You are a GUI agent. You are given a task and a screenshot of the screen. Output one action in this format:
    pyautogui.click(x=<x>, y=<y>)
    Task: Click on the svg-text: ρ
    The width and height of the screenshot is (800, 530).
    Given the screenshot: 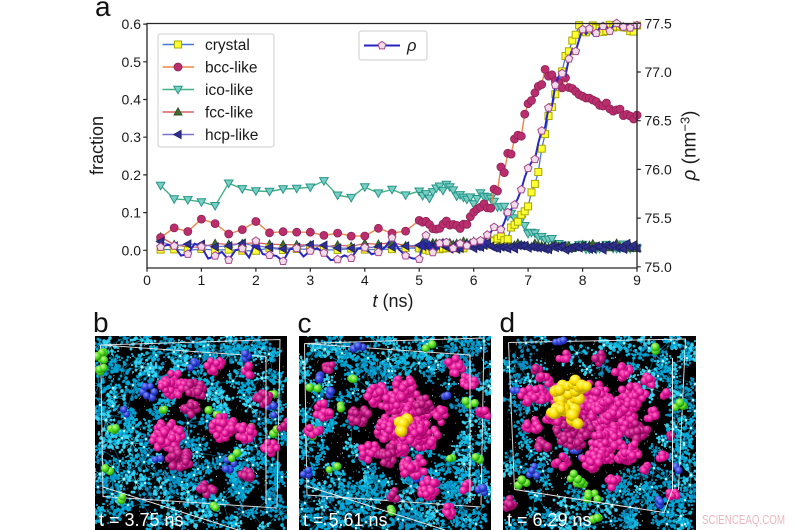 What is the action you would take?
    pyautogui.click(x=411, y=46)
    